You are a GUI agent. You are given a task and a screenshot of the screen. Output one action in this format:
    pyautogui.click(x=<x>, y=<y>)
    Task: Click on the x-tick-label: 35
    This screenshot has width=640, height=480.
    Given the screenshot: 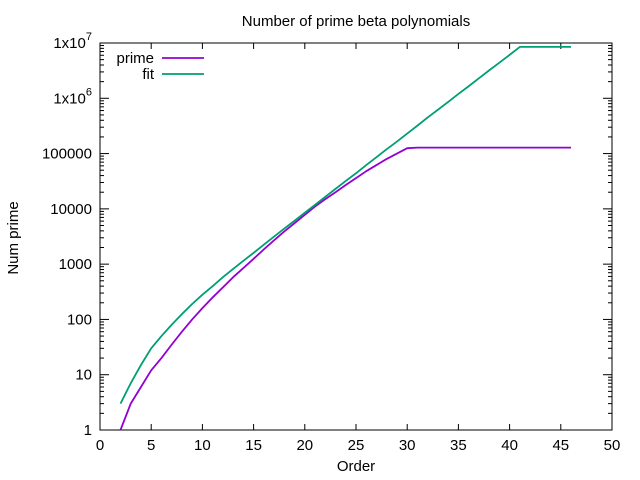 What is the action you would take?
    pyautogui.click(x=458, y=445)
    